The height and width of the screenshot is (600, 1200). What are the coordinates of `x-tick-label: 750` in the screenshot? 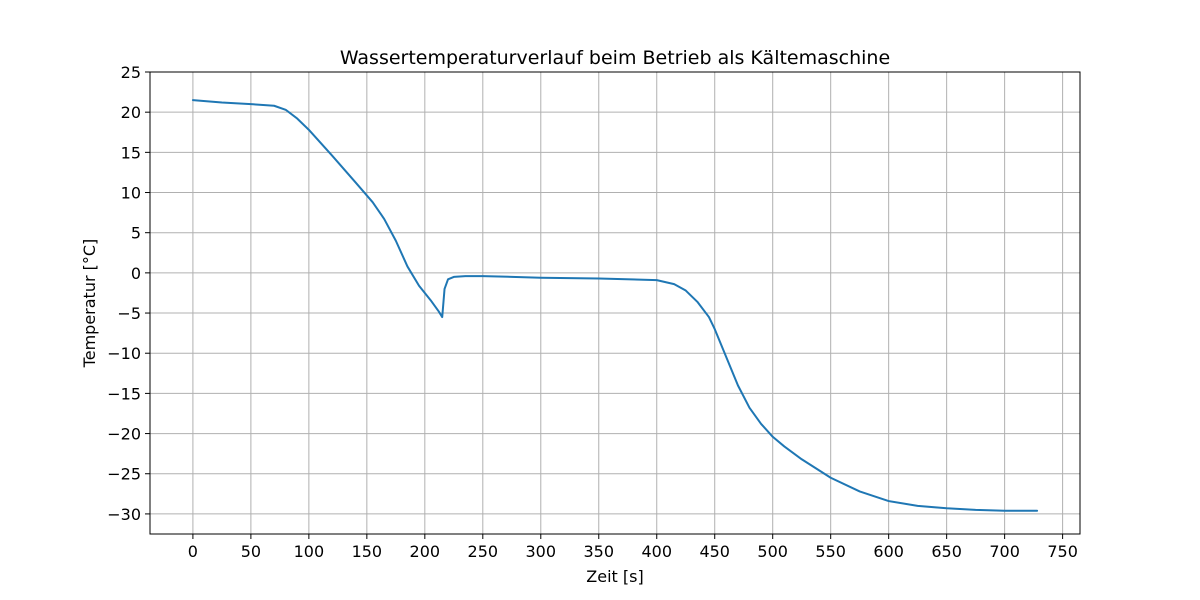 It's located at (1062, 551).